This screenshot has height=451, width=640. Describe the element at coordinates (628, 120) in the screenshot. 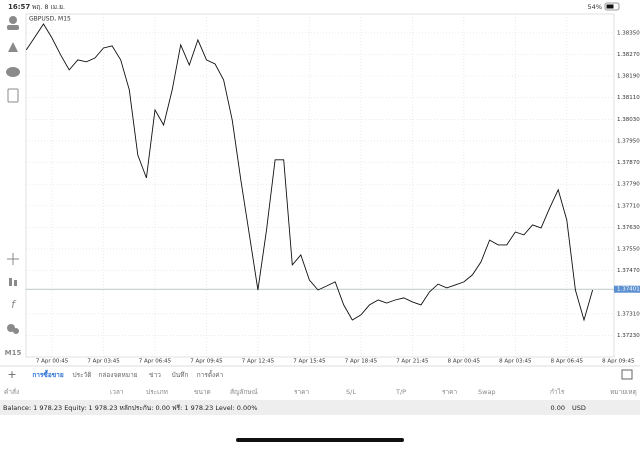

I see `y-tick-label: 1.38030` at that location.